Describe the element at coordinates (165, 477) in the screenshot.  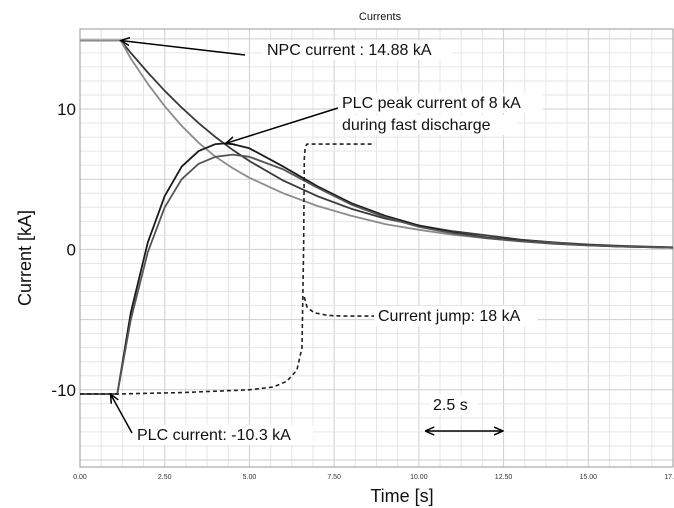
I see `x-tick-label: 2.50` at that location.